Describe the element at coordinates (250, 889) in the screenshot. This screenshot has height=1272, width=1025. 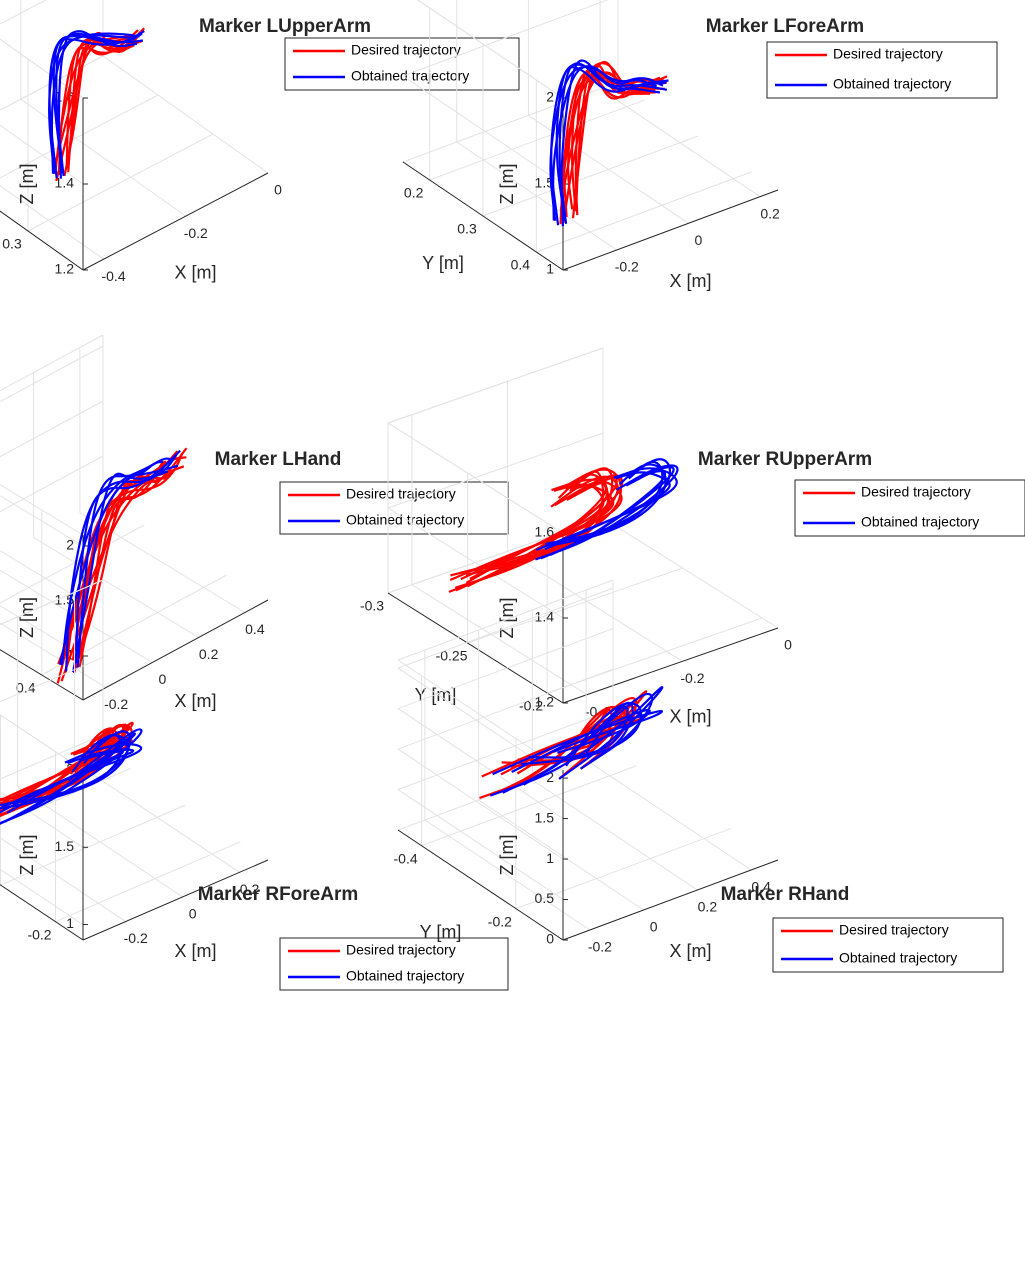
I see `x-tick-label: 0.2` at that location.